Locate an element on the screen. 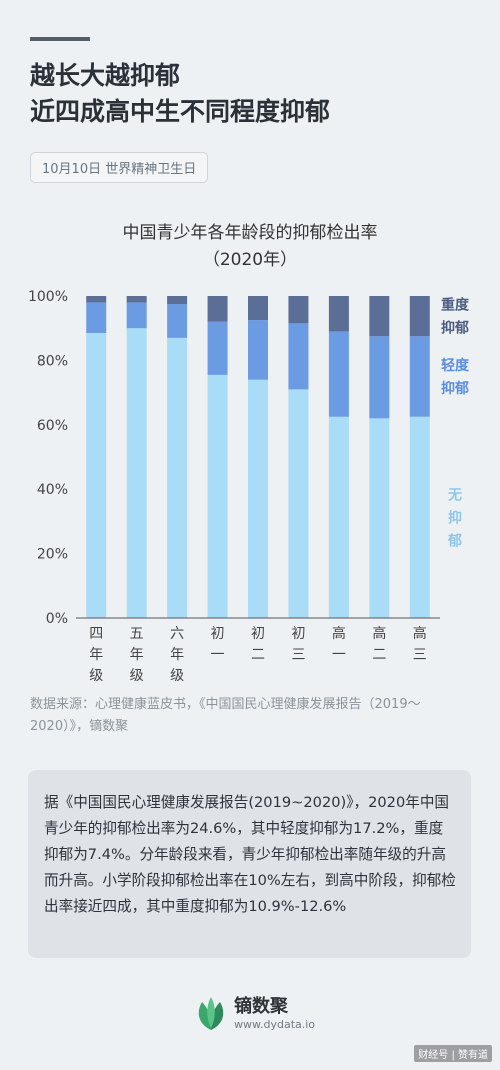  legend-label: 无 is located at coordinates (454, 495).